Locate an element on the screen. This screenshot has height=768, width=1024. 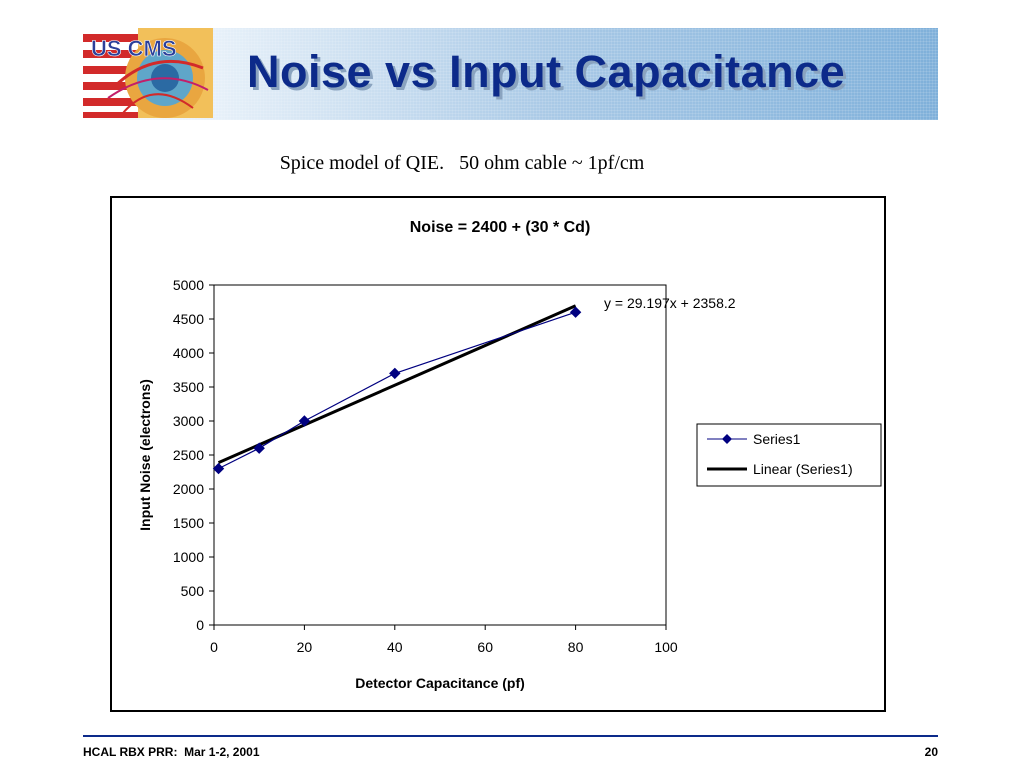
legend: Series1 Linear (Series1) is located at coordinates (789, 455).